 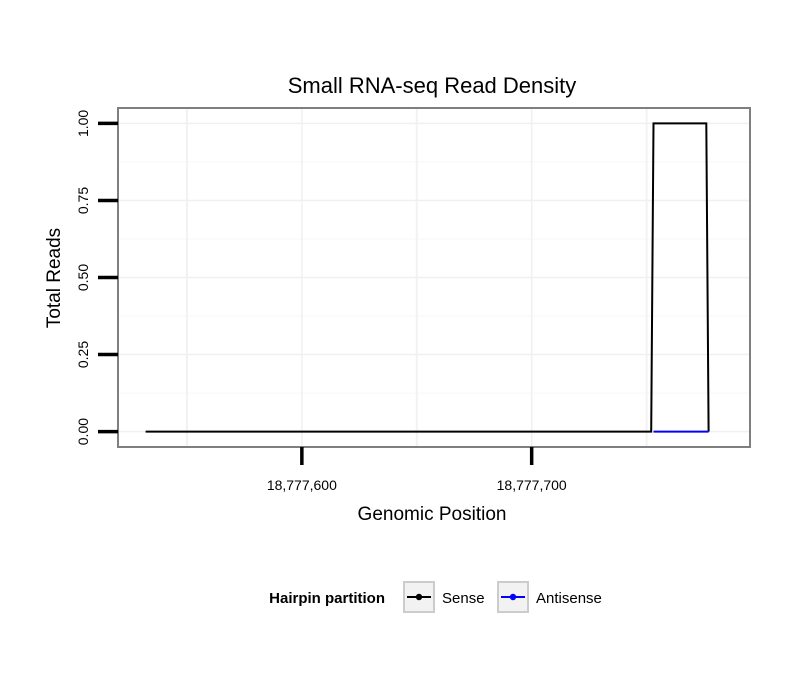 I want to click on y-tick-label: 1.00, so click(x=83, y=123).